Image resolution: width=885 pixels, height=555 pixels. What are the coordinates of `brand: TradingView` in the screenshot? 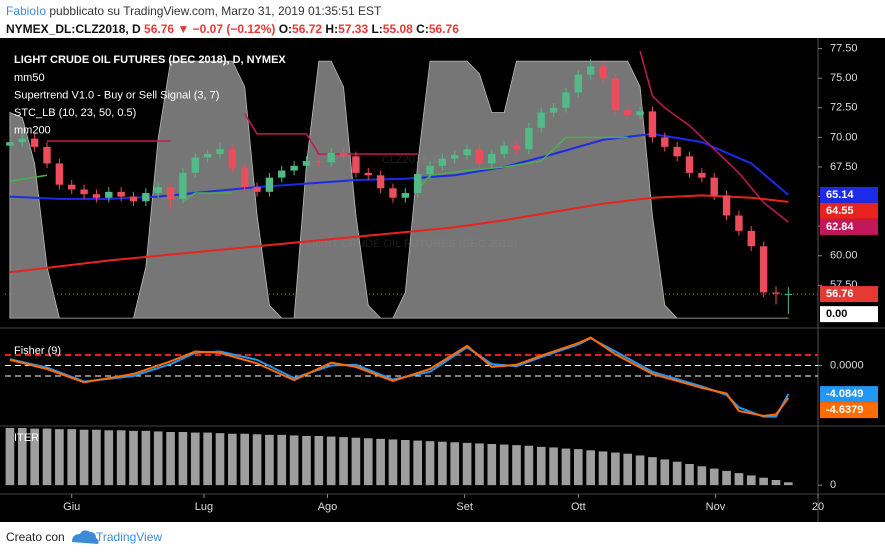 It's located at (129, 537).